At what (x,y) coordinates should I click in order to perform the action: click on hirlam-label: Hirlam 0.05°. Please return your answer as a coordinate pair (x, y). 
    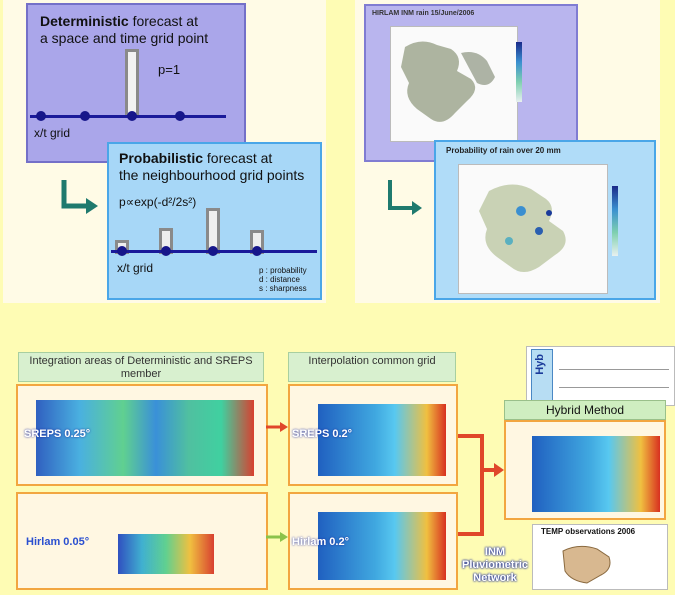
    Looking at the image, I should click on (58, 542).